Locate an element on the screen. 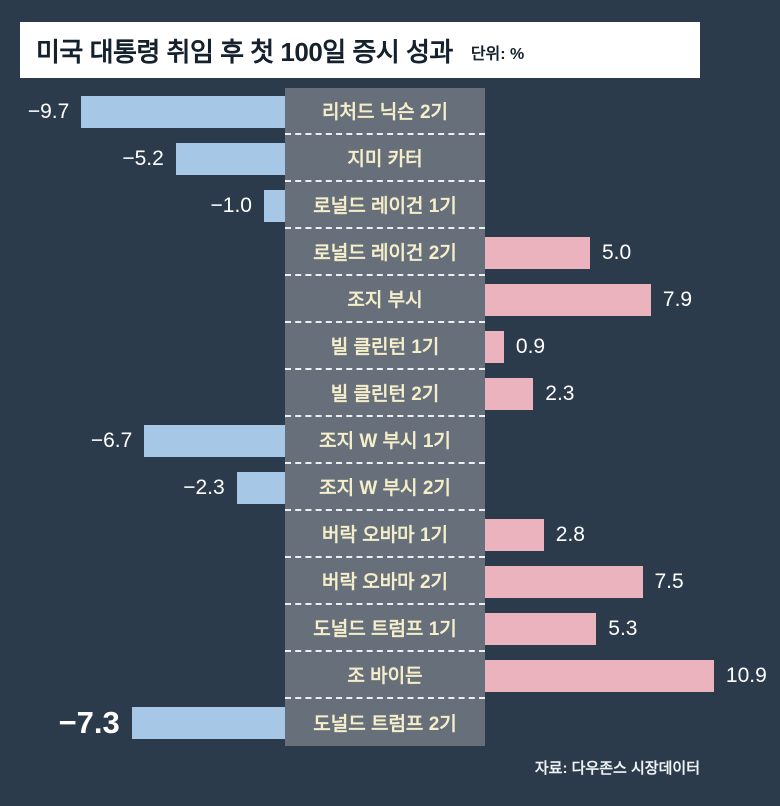 This screenshot has height=806, width=780. president-label: 버락 오바마 2기 is located at coordinates (385, 581).